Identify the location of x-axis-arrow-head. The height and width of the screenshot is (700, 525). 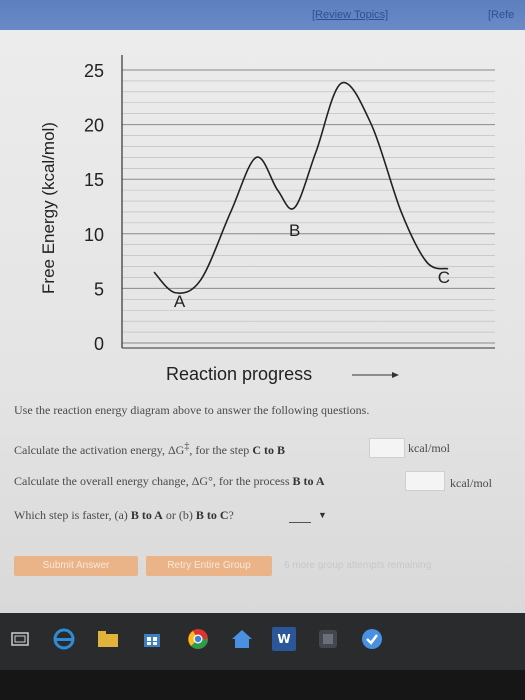
(395, 375).